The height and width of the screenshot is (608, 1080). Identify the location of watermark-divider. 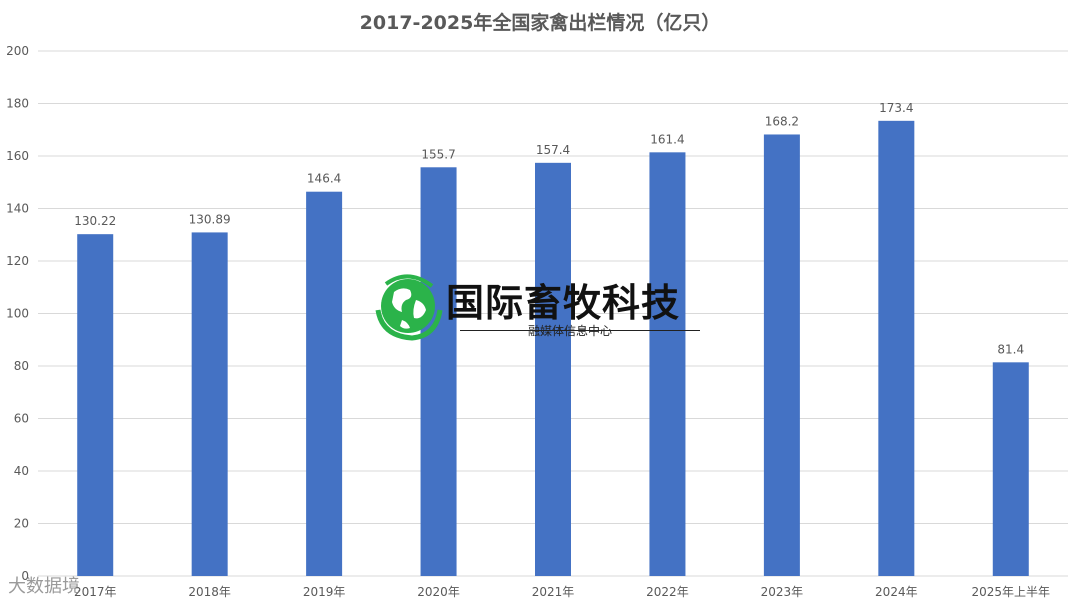
(580, 330).